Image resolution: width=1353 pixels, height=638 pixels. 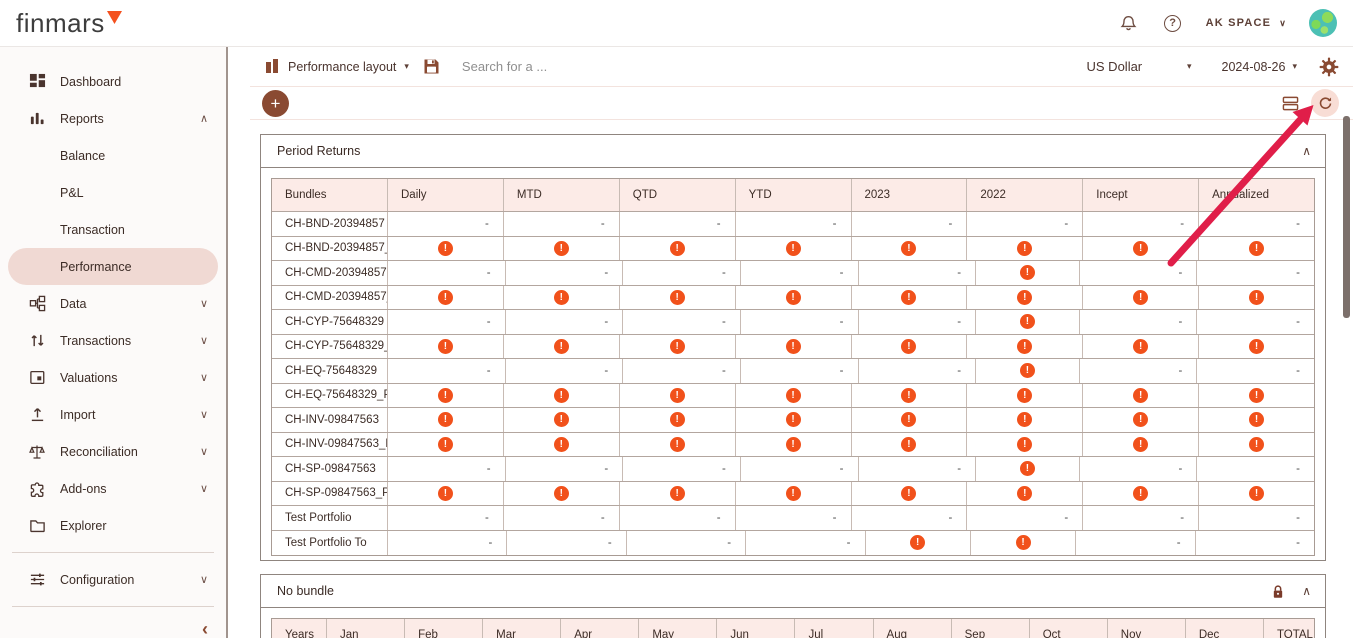 I want to click on sidebar-item-valuations: Valuations ∨, so click(x=113, y=377).